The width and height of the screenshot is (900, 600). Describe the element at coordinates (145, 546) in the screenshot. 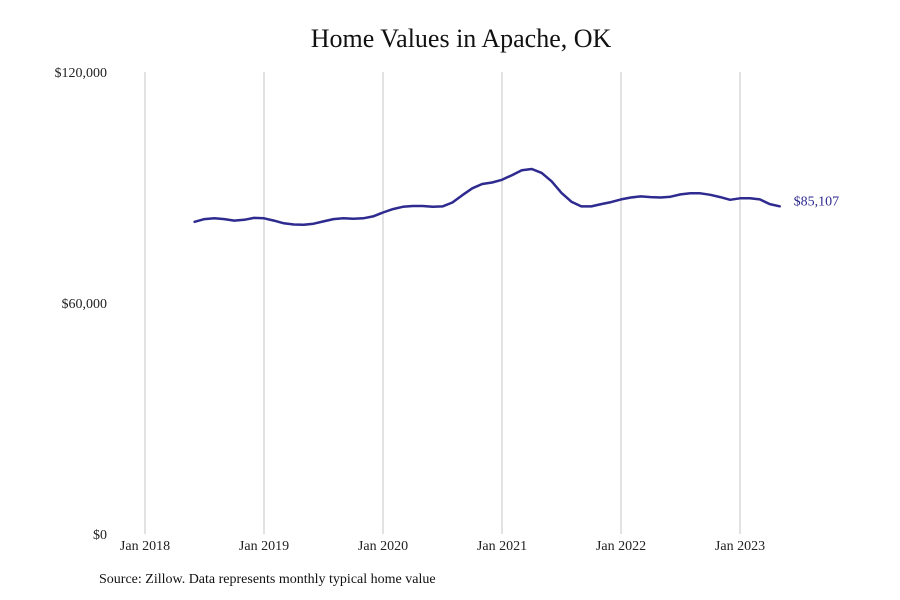

I see `x-tick-label: Jan 2018` at that location.